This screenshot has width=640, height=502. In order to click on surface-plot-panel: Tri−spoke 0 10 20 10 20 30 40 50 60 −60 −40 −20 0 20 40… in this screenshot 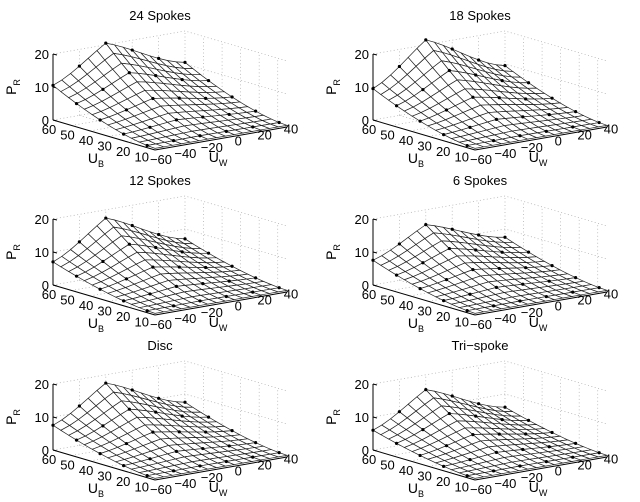, I will do `click(470, 418)`.